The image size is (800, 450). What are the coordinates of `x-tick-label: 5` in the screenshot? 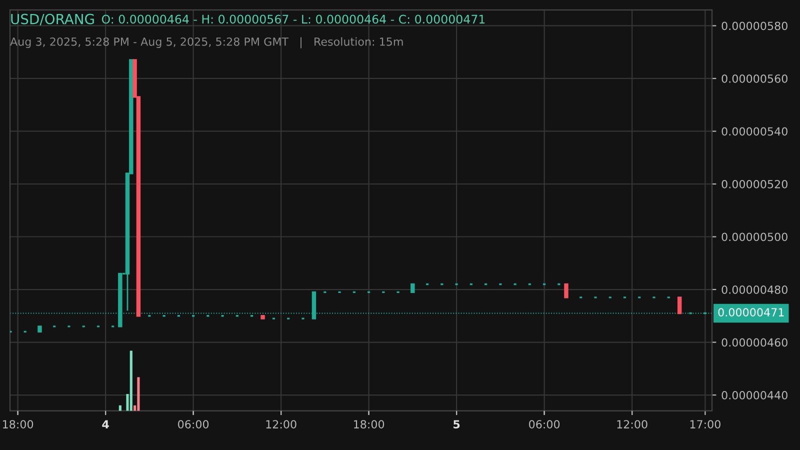 It's located at (457, 424).